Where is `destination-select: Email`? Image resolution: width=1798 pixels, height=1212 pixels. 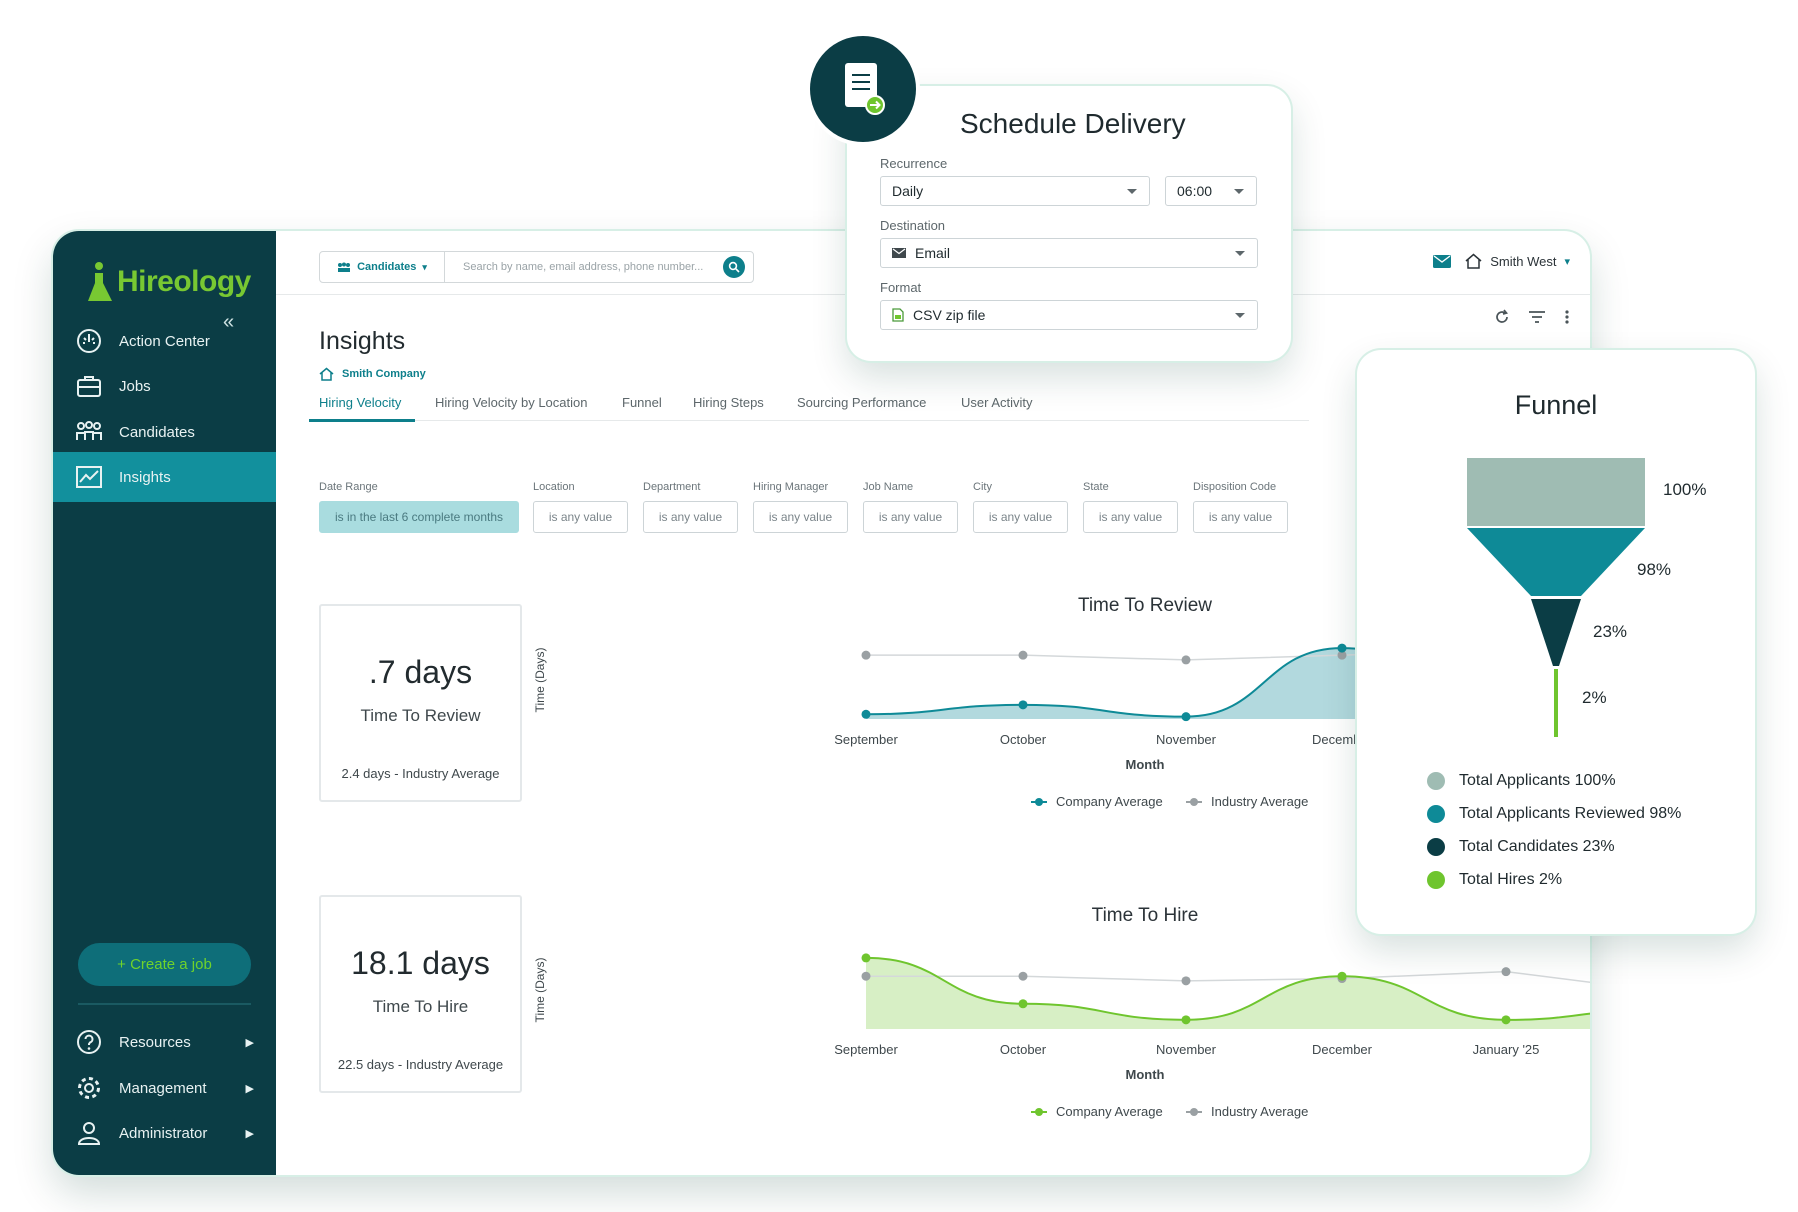
destination-select: Email is located at coordinates (1069, 253).